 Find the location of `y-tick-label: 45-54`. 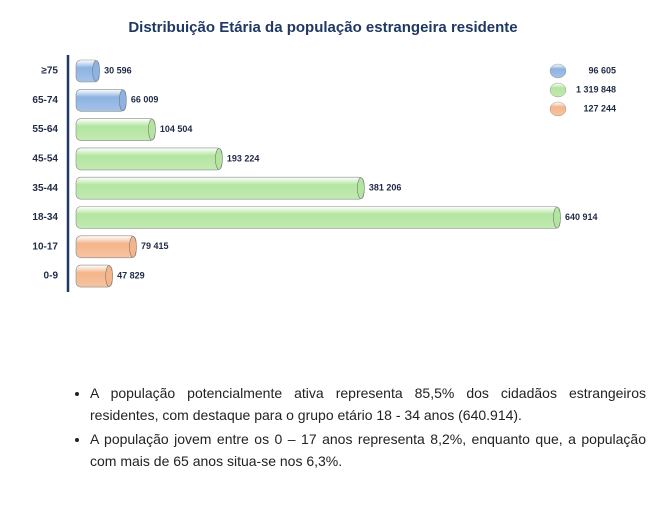

y-tick-label: 45-54 is located at coordinates (45, 159).